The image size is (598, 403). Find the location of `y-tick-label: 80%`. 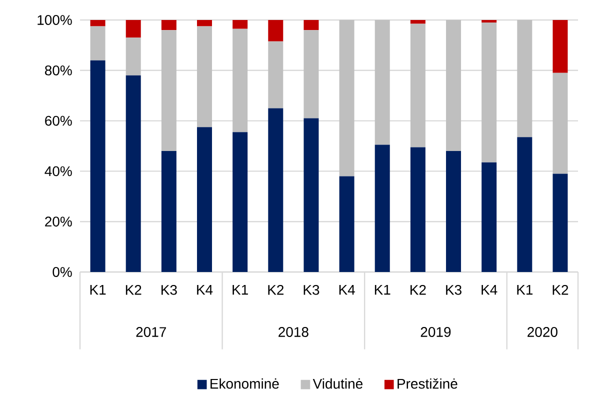

y-tick-label: 80% is located at coordinates (58, 70).